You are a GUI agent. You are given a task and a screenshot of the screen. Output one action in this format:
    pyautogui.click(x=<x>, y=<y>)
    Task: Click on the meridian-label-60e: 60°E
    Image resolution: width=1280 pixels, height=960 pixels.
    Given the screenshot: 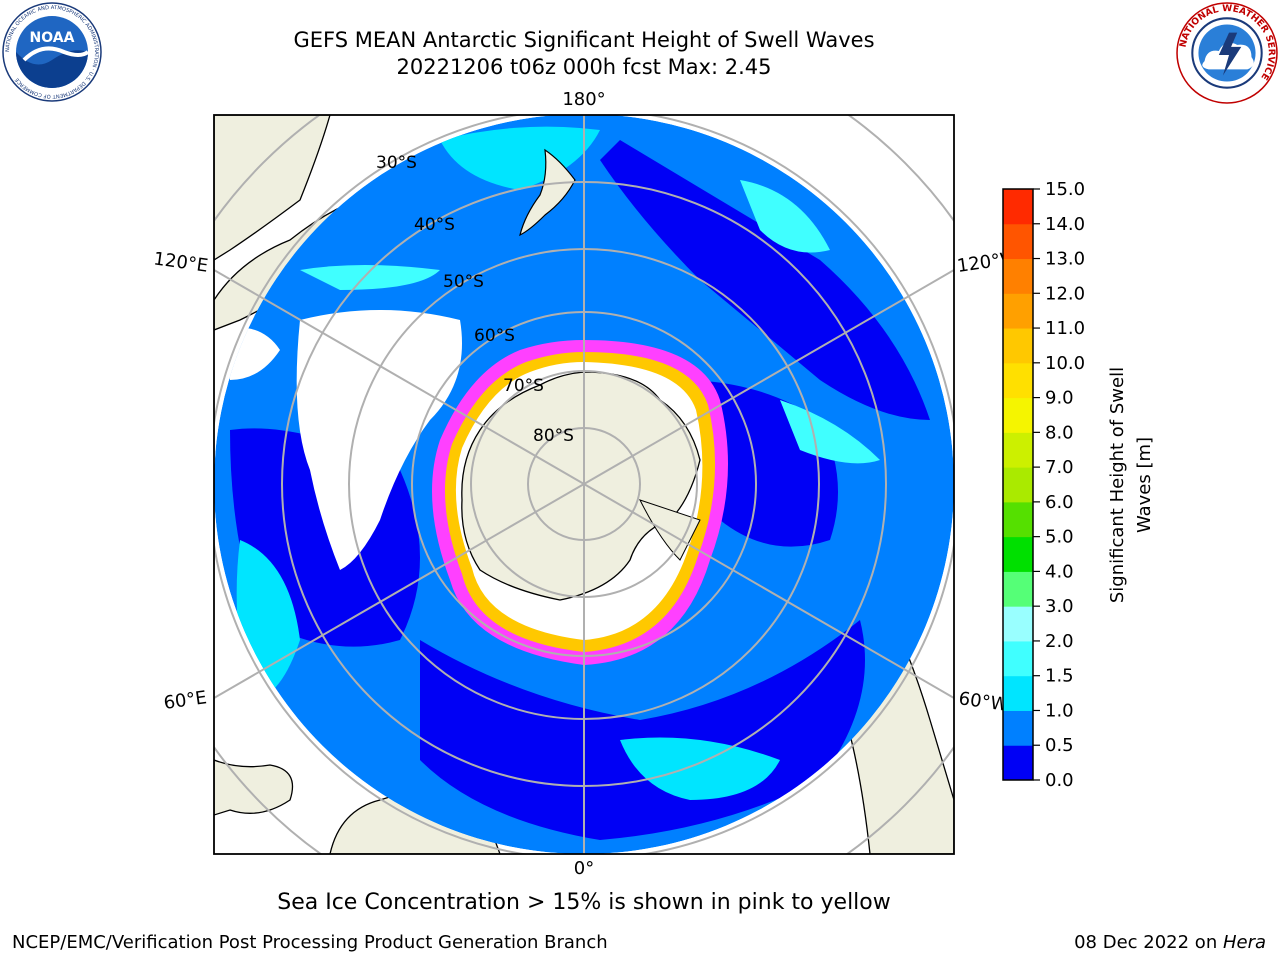 What is the action you would take?
    pyautogui.click(x=185, y=700)
    